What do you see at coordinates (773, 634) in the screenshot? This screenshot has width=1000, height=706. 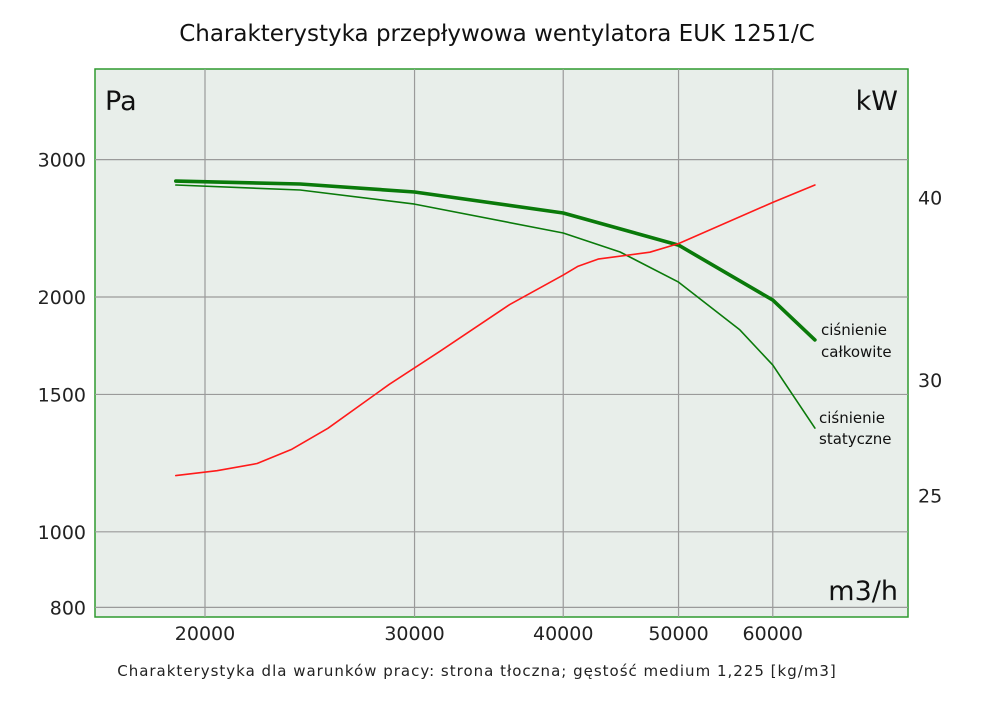 I see `x-tick-label: 60000` at bounding box center [773, 634].